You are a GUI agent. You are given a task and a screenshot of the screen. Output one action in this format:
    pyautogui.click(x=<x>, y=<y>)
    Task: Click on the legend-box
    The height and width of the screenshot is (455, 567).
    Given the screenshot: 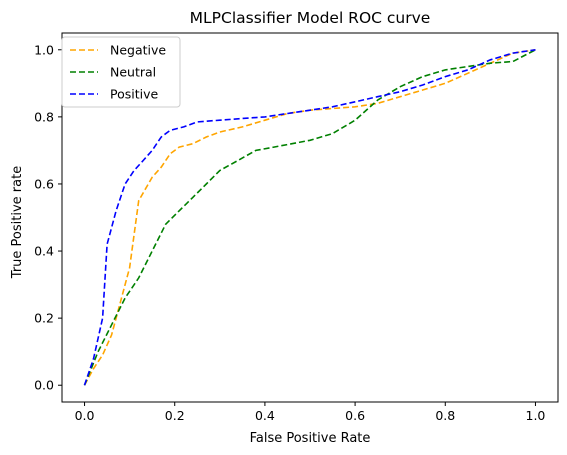 What is the action you would take?
    pyautogui.click(x=121, y=72)
    